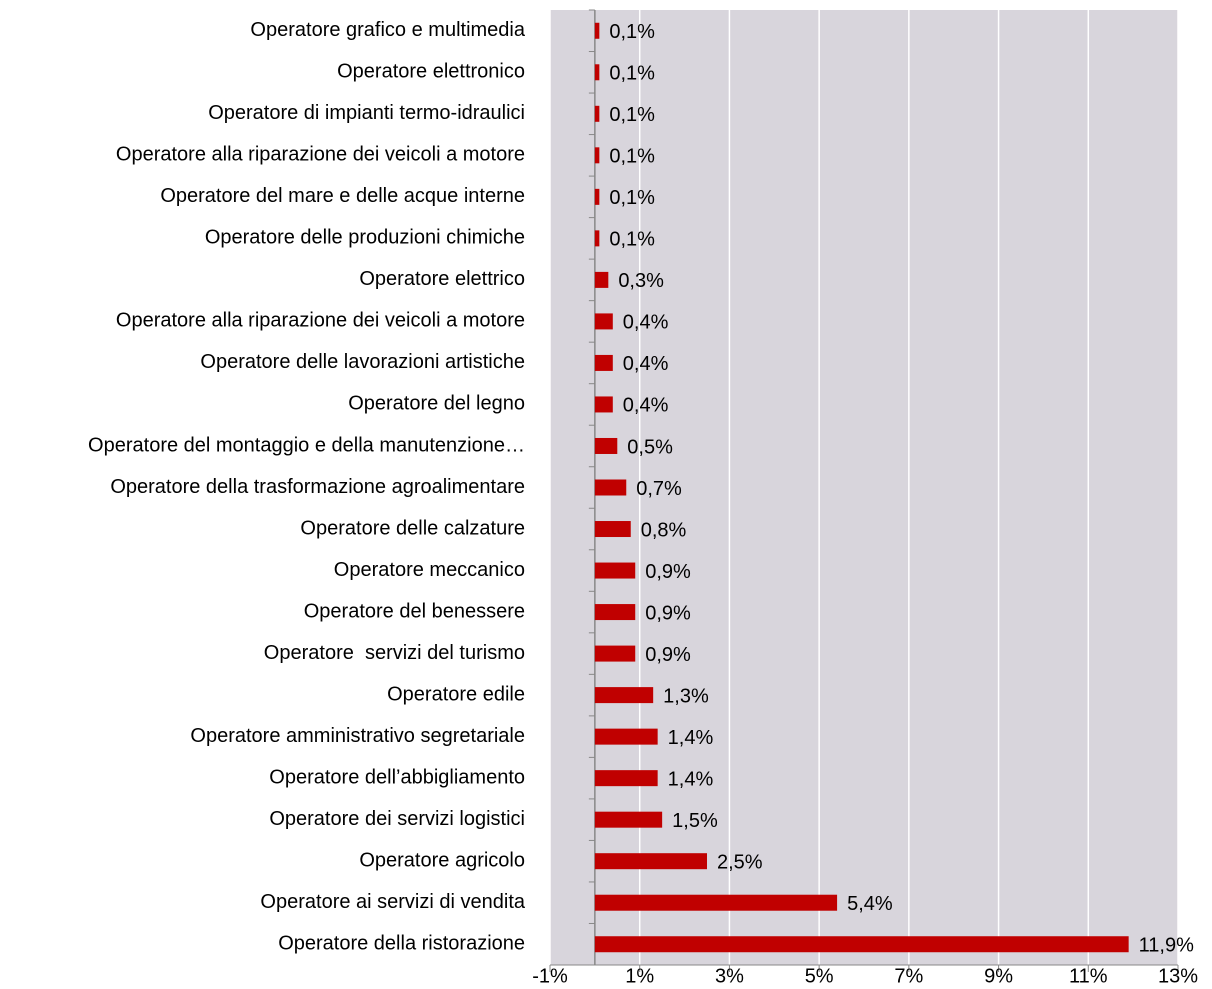  Describe the element at coordinates (366, 113) in the screenshot. I see `y-tick-label: Operatore di impianti termo-idraulici` at that location.